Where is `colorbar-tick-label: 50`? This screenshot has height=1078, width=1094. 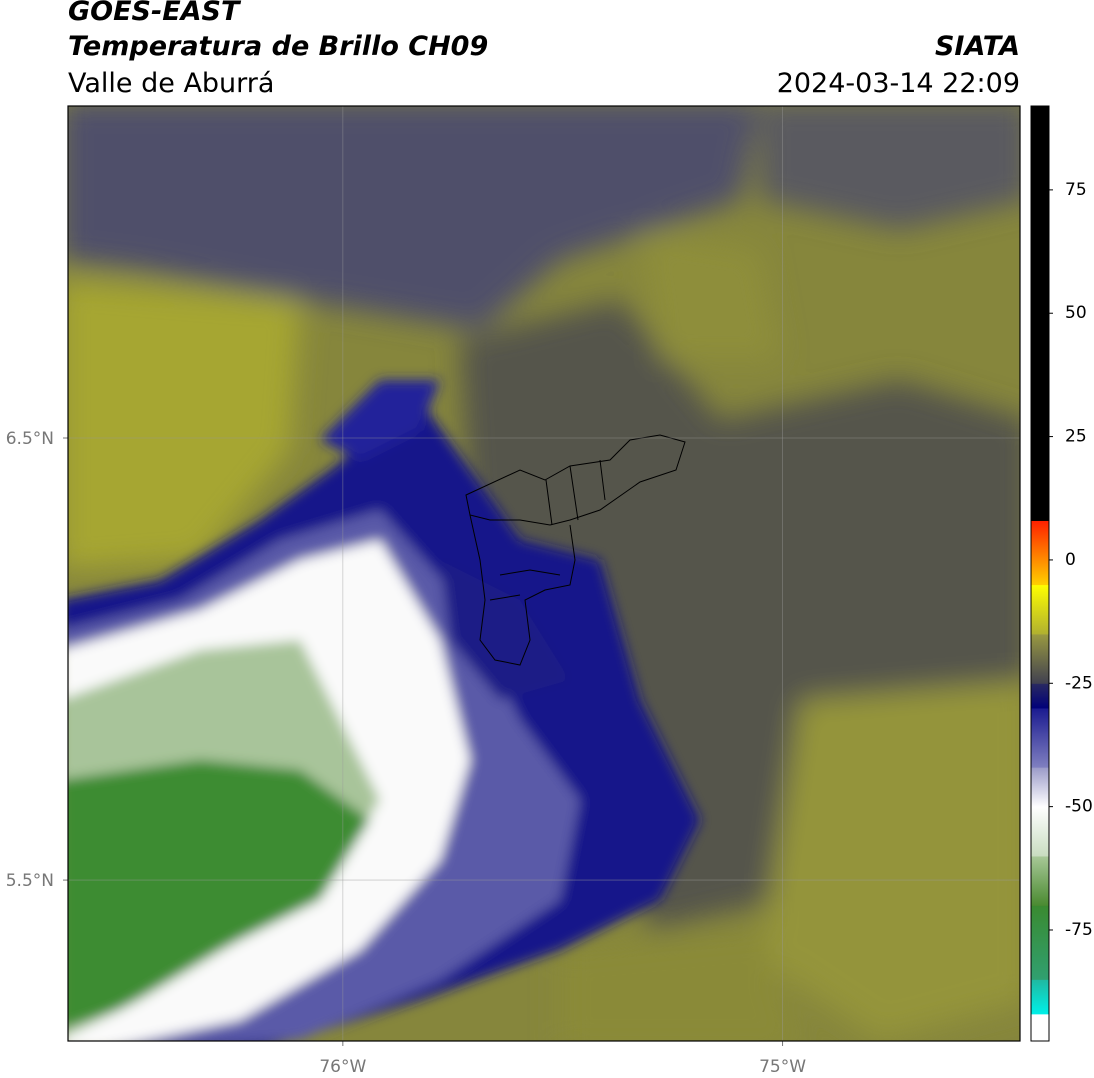 colorbar-tick-label: 50 is located at coordinates (1076, 313).